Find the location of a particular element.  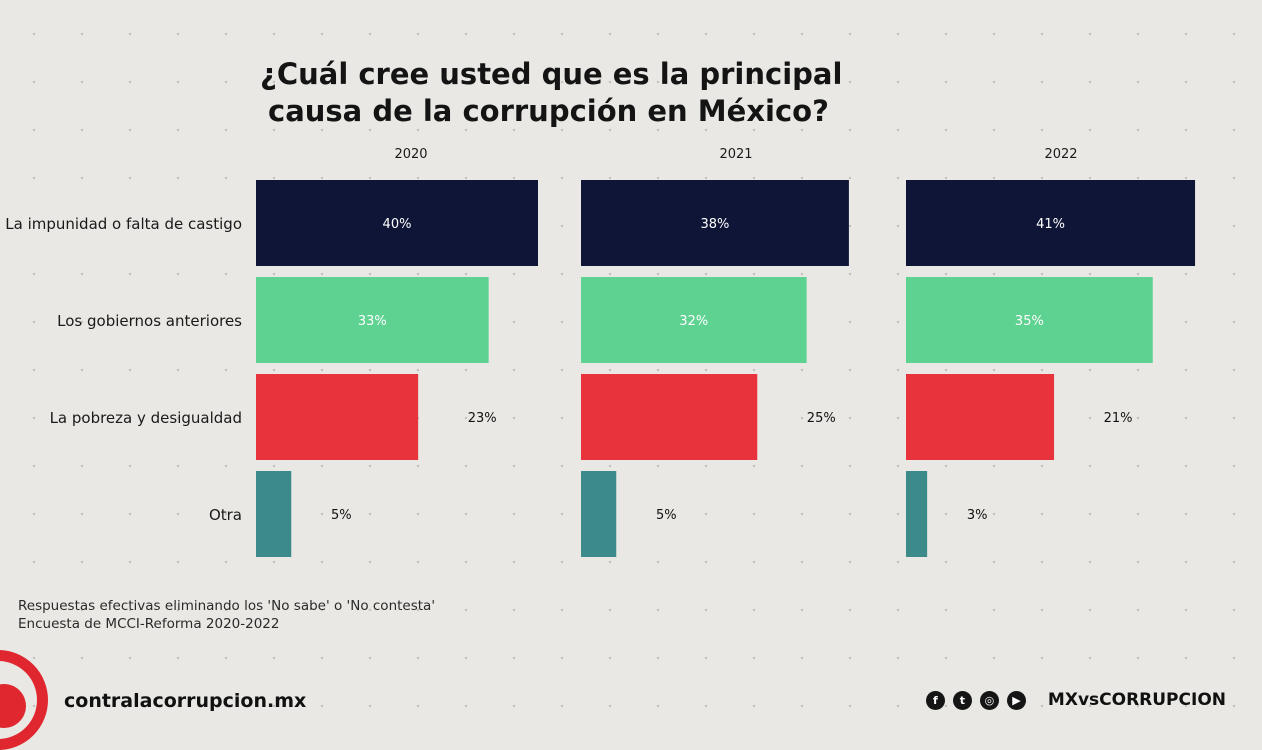

panel-year-label: 2020 is located at coordinates (410, 154).